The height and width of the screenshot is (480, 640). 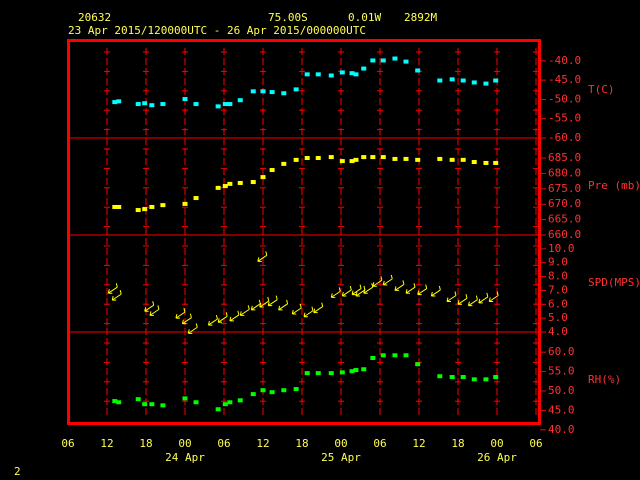 What do you see at coordinates (564, 172) in the screenshot?
I see `y-tick-label: 680.0` at bounding box center [564, 172].